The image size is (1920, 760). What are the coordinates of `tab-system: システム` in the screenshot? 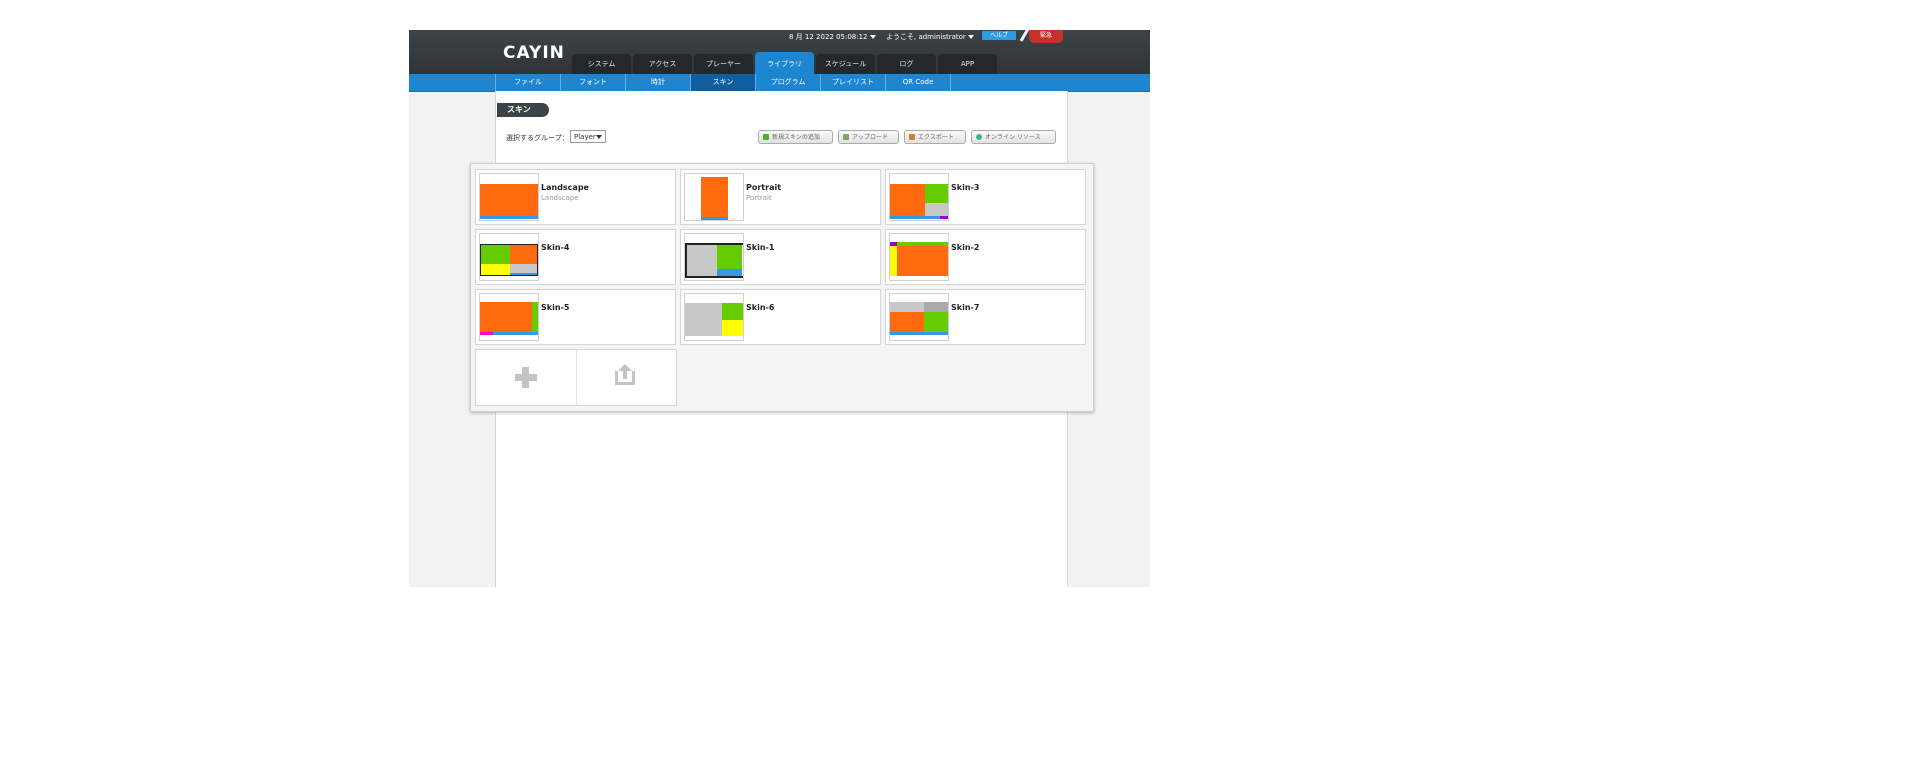 It's located at (601, 64).